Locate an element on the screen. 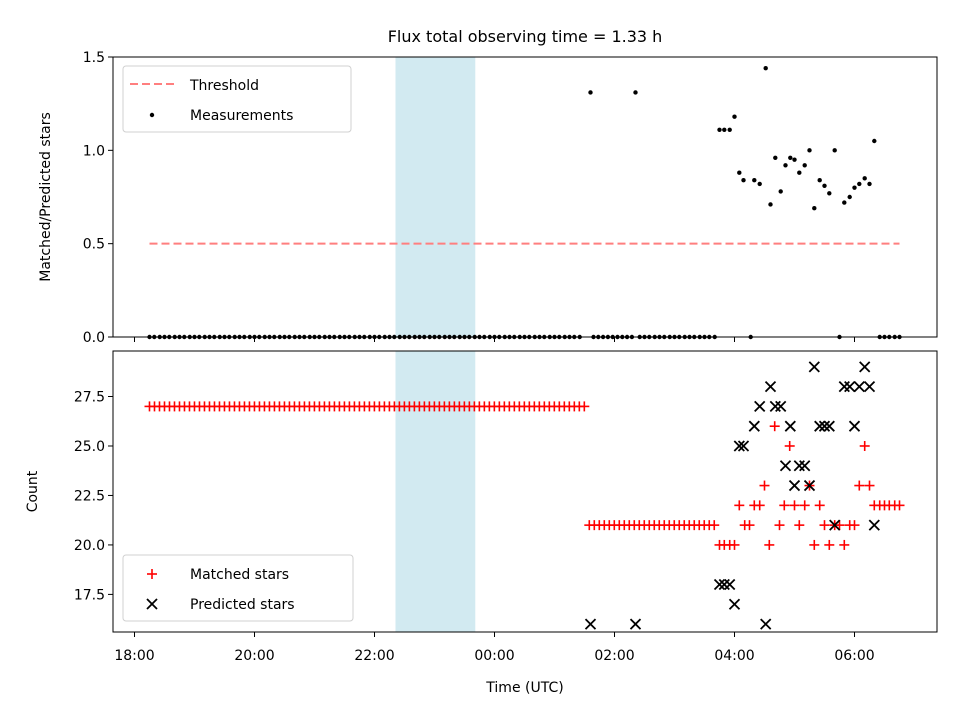 This screenshot has width=960, height=720. x-tick-label: 22:00 is located at coordinates (374, 656).